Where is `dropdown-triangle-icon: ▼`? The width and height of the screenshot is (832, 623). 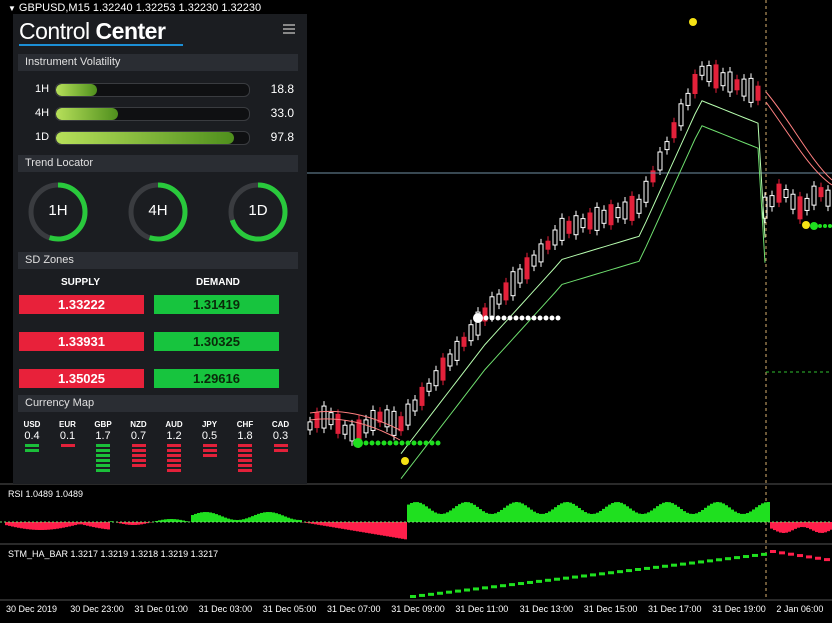 dropdown-triangle-icon: ▼ is located at coordinates (12, 8).